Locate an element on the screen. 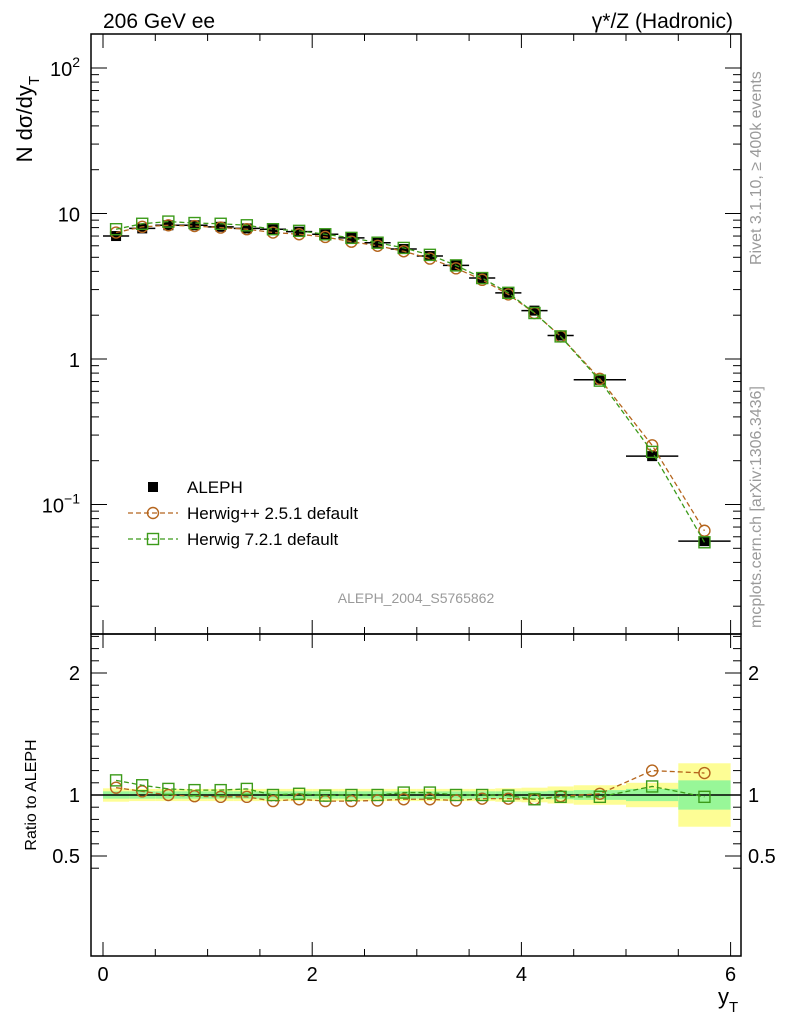 The image size is (786, 1024). main-y-axis-label: N dσ/dyT is located at coordinates (27, 119).